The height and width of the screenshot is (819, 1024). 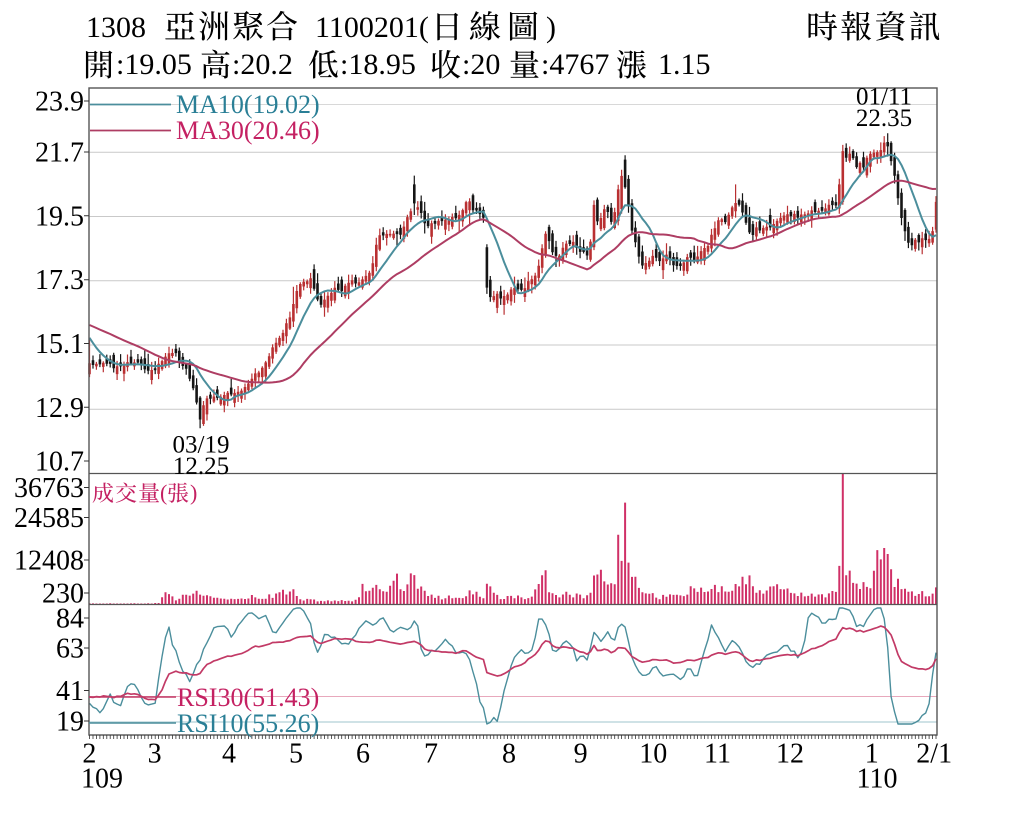 What do you see at coordinates (262, 64) in the screenshot?
I see `svg-text: :20.2` at bounding box center [262, 64].